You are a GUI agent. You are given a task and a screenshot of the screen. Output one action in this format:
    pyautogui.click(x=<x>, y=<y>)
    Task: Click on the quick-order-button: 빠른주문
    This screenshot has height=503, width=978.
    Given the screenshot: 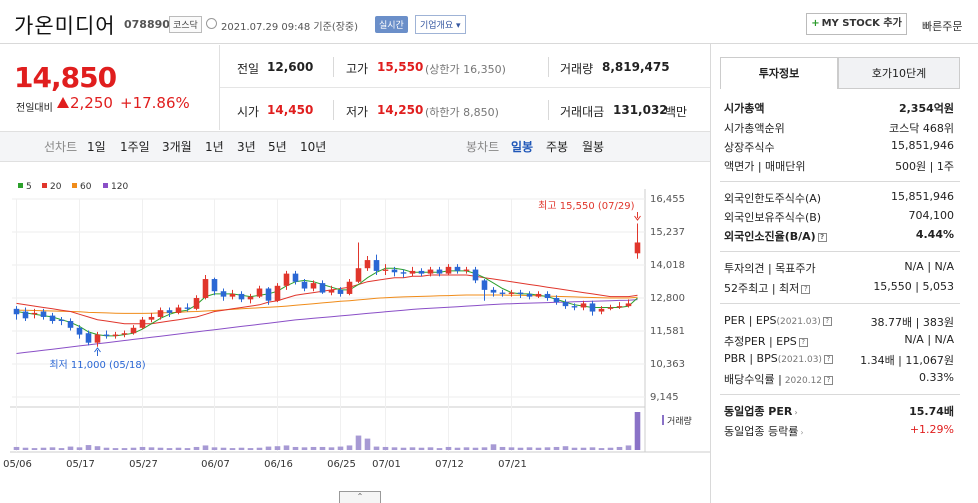 What is the action you would take?
    pyautogui.click(x=942, y=26)
    